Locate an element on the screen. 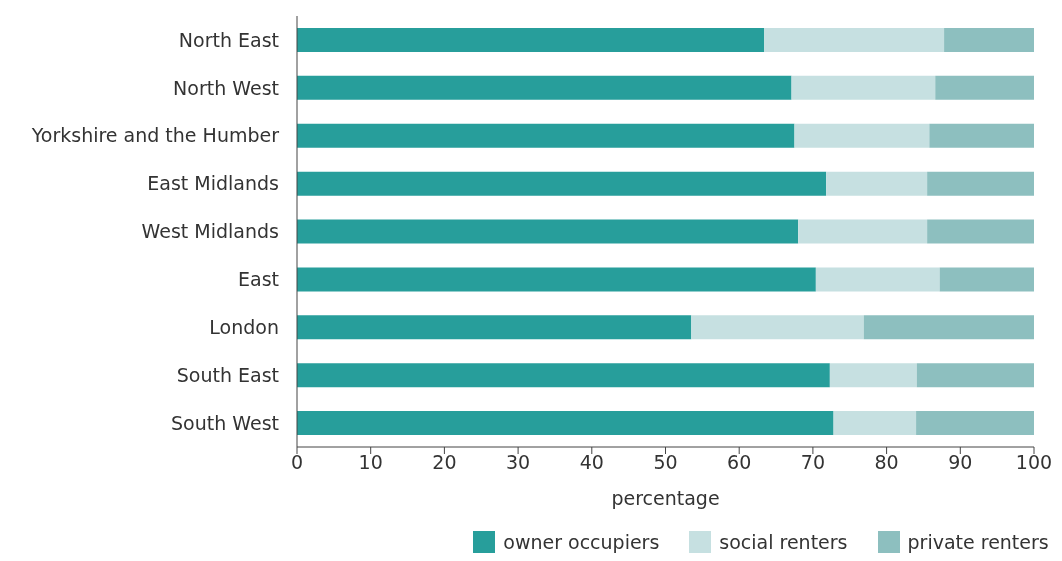 This screenshot has height=561, width=1062. legend-label: private renters is located at coordinates (977, 542).